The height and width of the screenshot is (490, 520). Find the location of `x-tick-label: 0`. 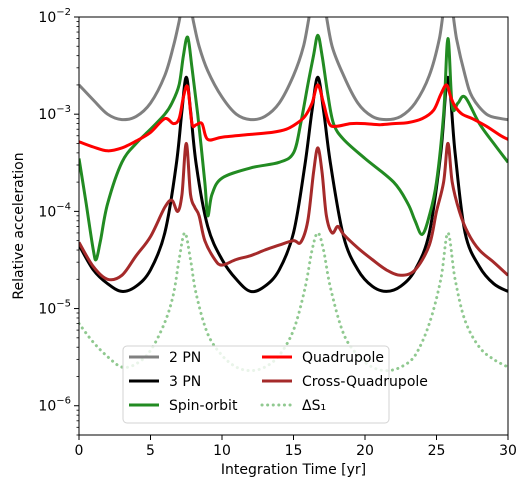

x-tick-label: 0 is located at coordinates (79, 451).